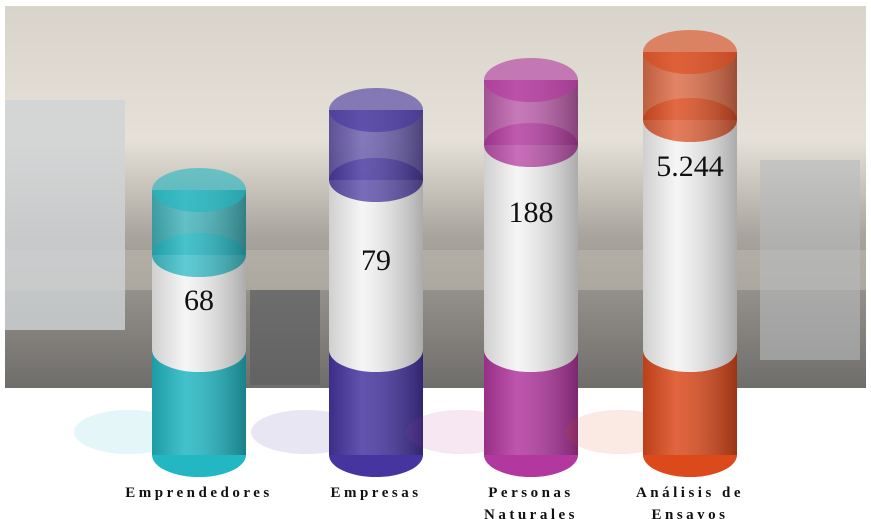  Describe the element at coordinates (531, 493) in the screenshot. I see `category-label: Personas` at that location.